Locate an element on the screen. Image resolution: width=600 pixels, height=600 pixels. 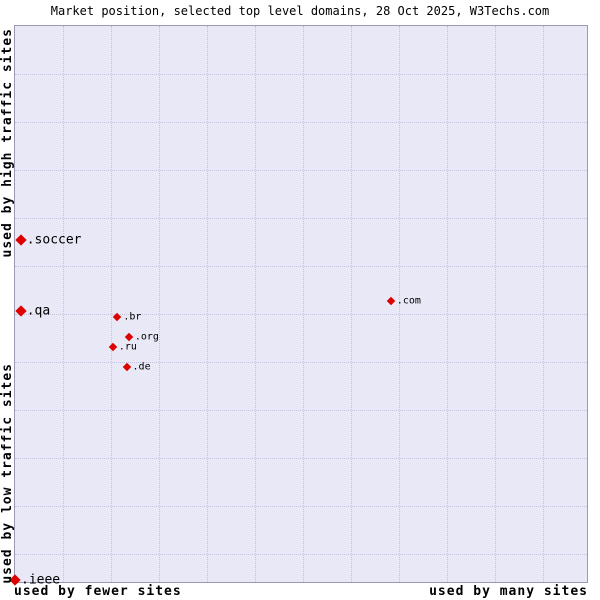
x-axis-label-fewer-sites: used by fewer sites is located at coordinates (98, 591).